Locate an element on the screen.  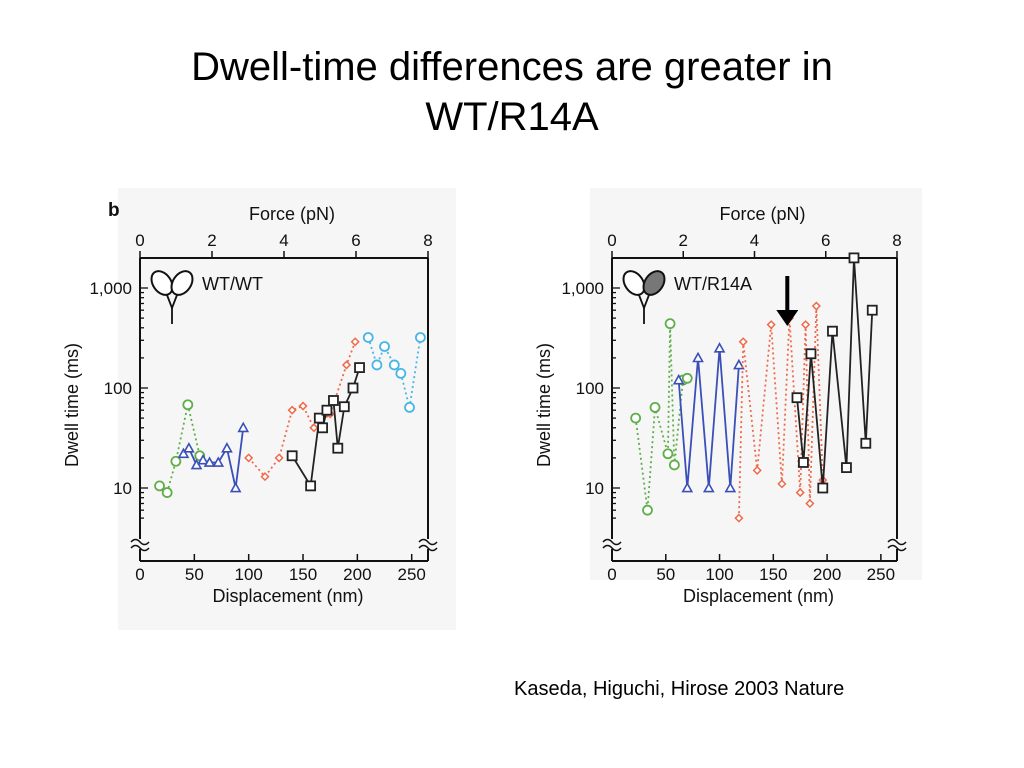
top-tick-label: 4 is located at coordinates (283, 240).